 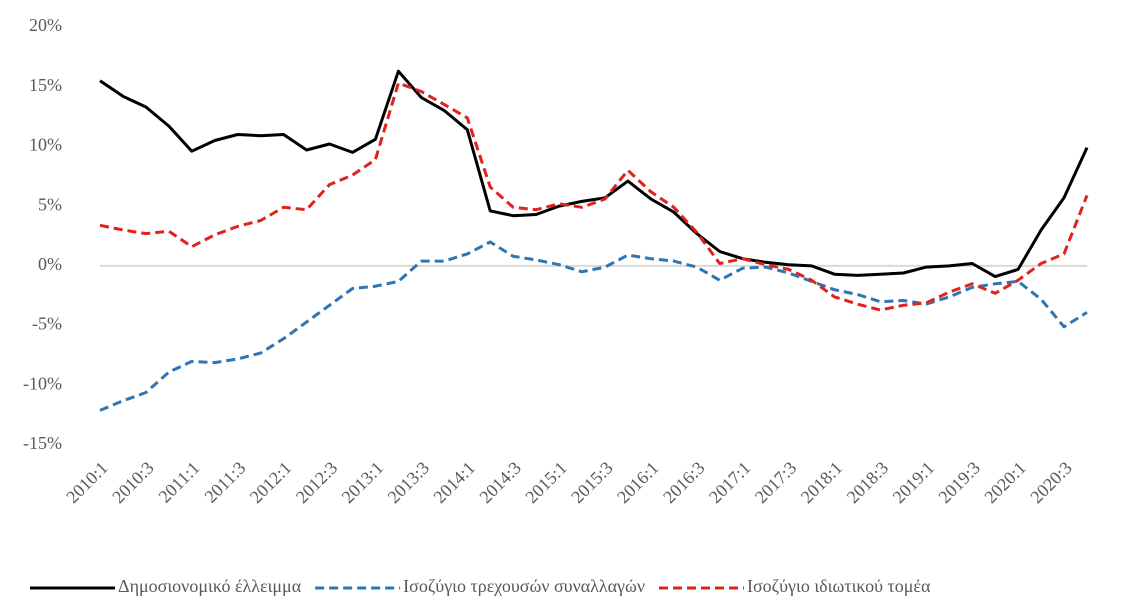 I want to click on x-tick-label: 2011:1, so click(x=179, y=482).